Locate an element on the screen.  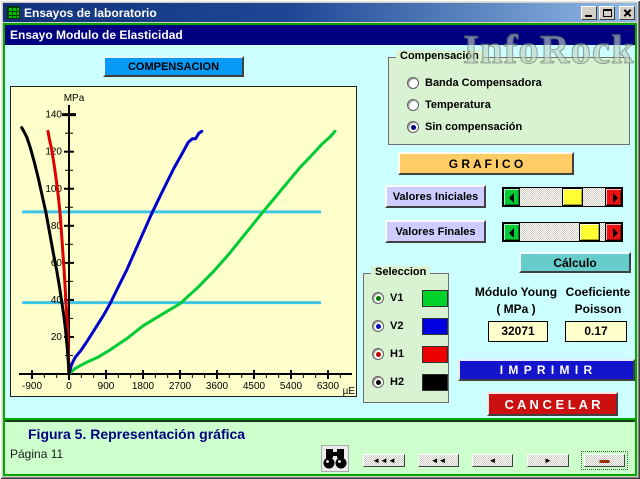
compensacion-group-title: Compensación is located at coordinates (439, 56).